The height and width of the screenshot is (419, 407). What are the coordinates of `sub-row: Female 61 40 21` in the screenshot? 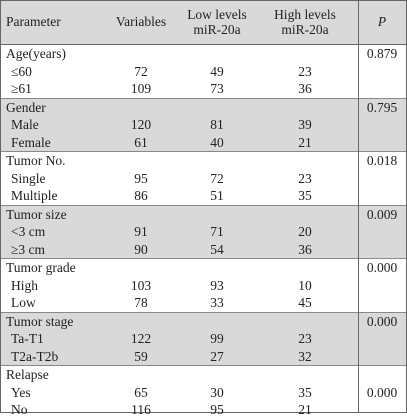 It's located at (203, 143).